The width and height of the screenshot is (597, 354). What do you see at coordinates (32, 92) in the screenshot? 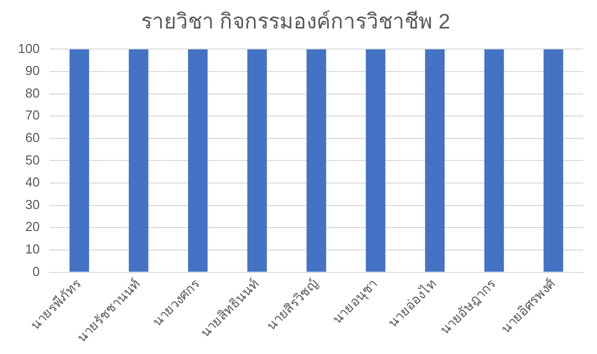
I see `y-tick-label: 80` at bounding box center [32, 92].